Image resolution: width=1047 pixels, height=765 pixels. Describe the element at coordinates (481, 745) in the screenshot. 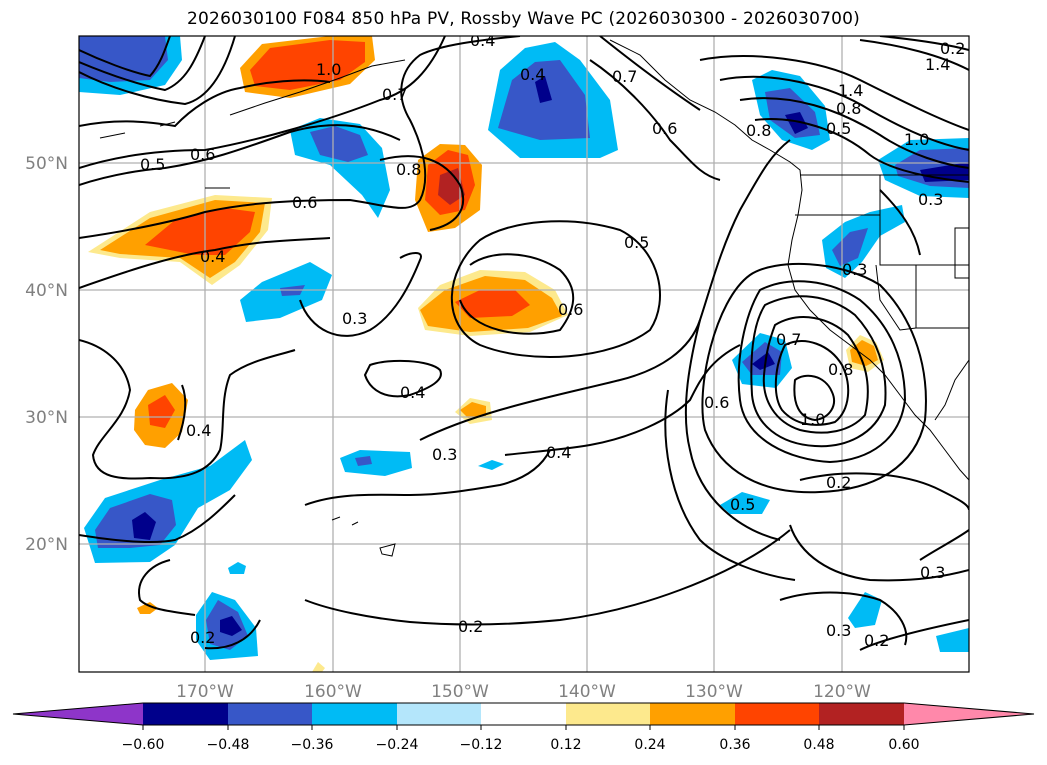

I see `colorbar-tick-label: −0.12` at that location.